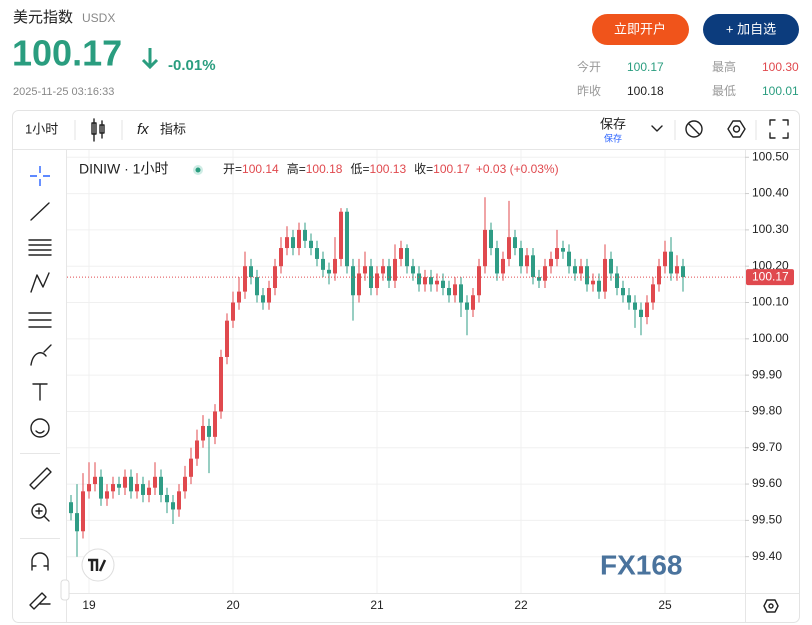  Describe the element at coordinates (98, 130) in the screenshot. I see `candle-icon` at that location.